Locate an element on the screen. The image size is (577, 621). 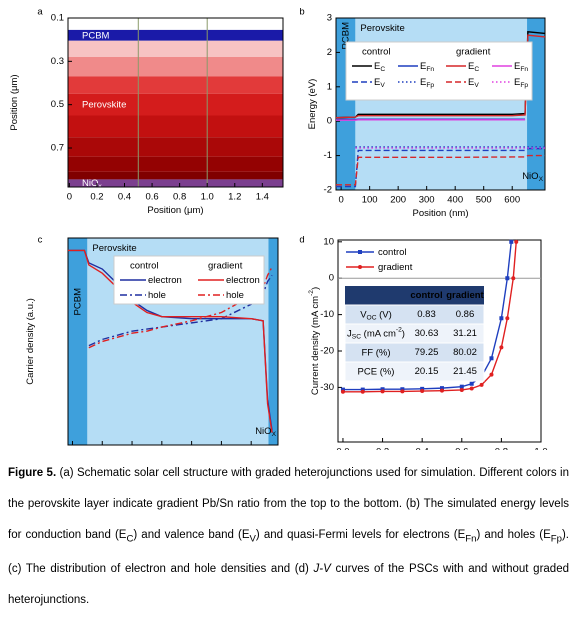
table-cell: 30.63 is located at coordinates (427, 333).